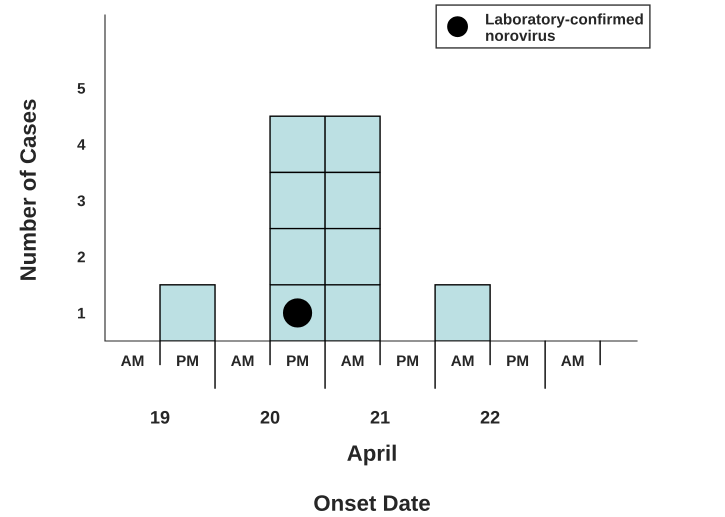 This screenshot has height=517, width=725. I want to click on text: 21, so click(380, 417).